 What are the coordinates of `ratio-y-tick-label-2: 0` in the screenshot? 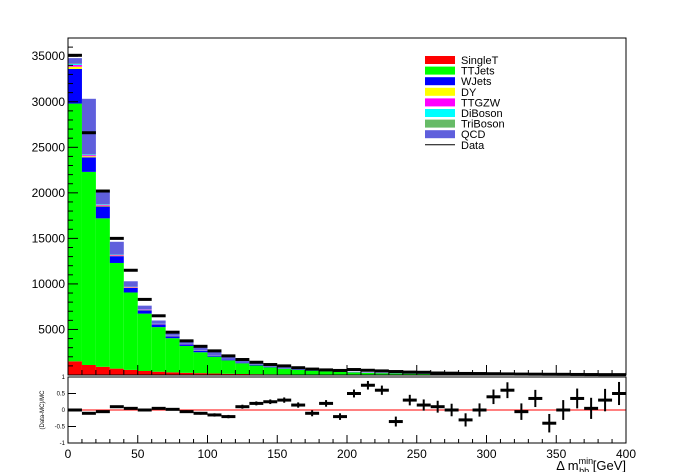 It's located at (64, 411).